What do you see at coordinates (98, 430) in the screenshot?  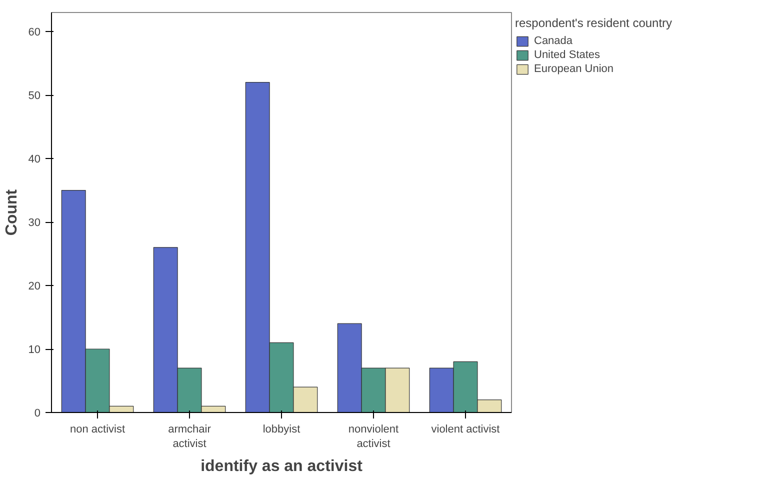 I see `x-tick-label: non activist` at bounding box center [98, 430].